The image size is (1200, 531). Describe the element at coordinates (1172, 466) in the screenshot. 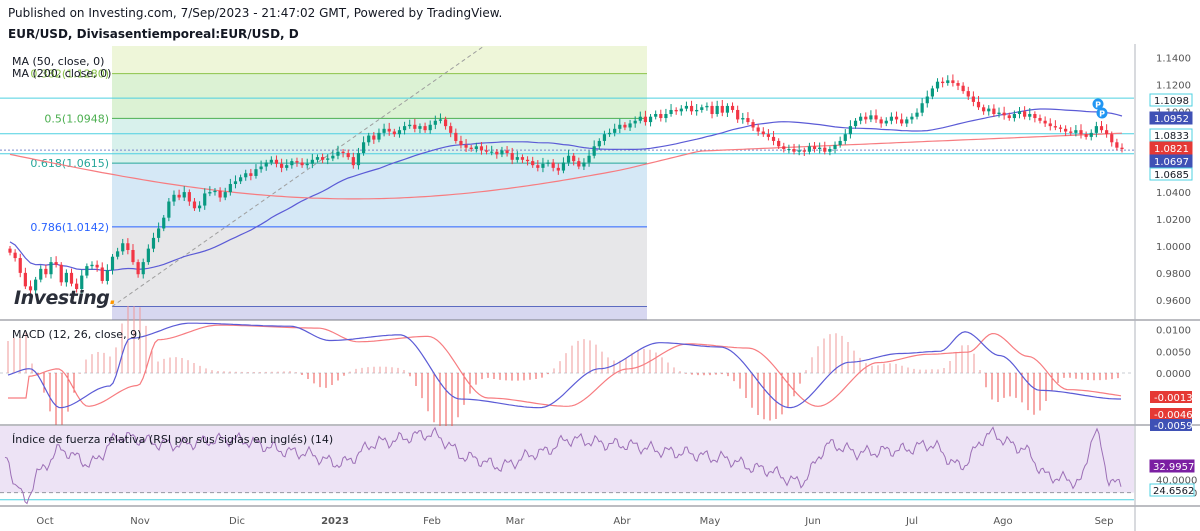

I see `rsi-value-label: 32.9957` at that location.